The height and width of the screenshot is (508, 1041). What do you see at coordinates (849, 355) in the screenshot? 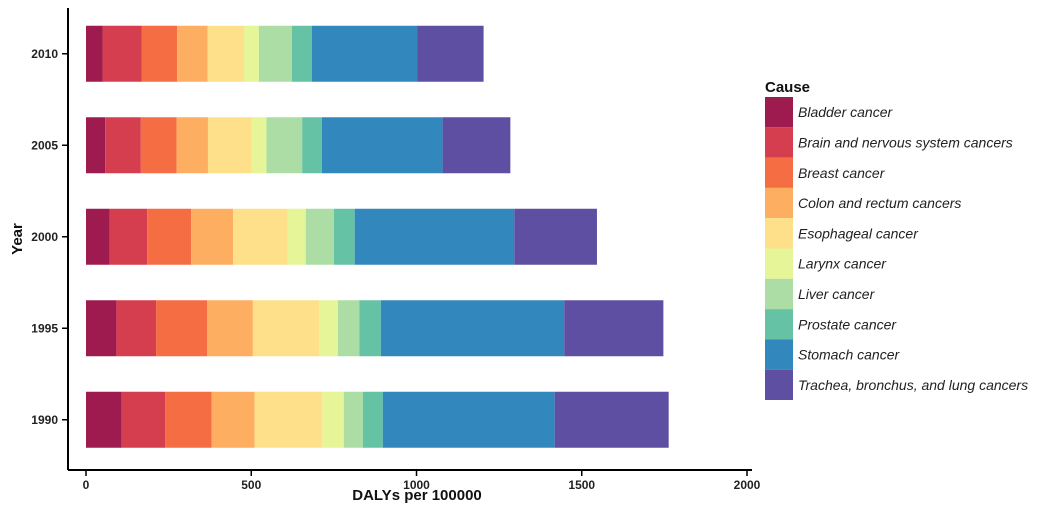
I see `legend-label-9: Stomach cancer` at bounding box center [849, 355].